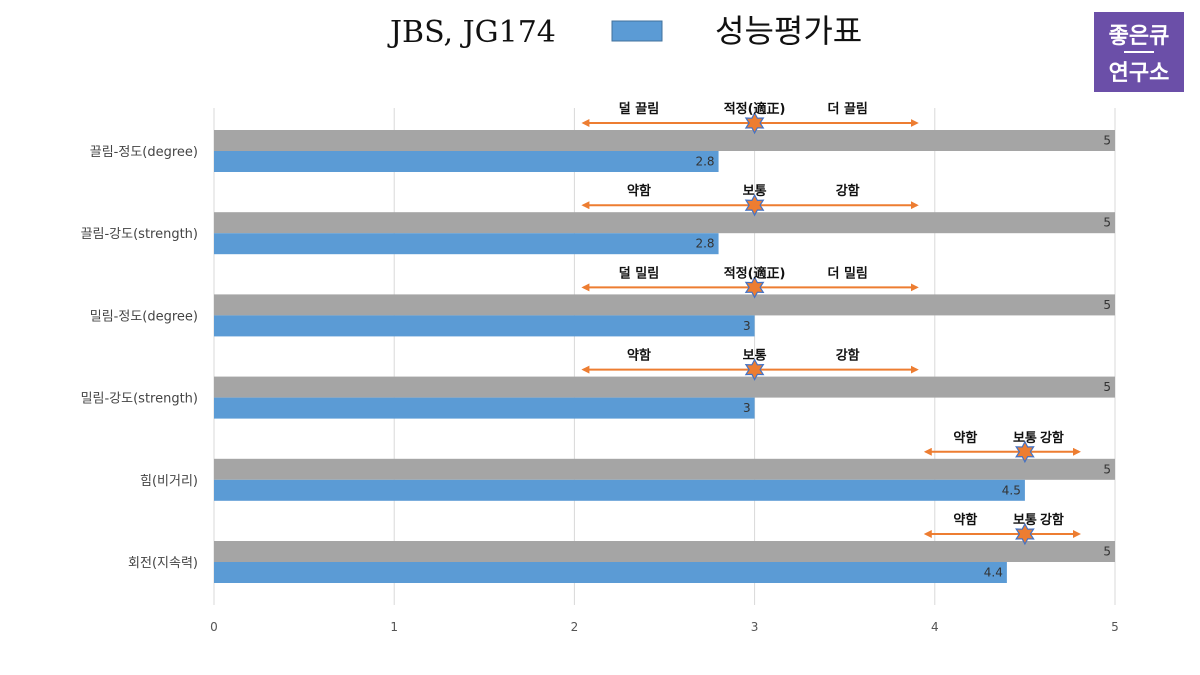 The height and width of the screenshot is (675, 1200). I want to click on data-label-s1-0: 2.8, so click(704, 162).